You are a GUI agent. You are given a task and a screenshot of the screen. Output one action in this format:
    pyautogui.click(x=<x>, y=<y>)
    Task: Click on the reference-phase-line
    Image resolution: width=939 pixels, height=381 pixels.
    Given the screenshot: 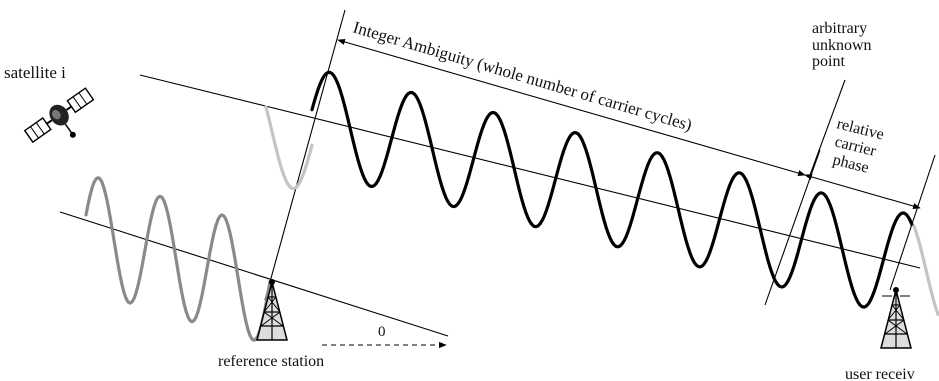 What is the action you would take?
    pyautogui.click(x=305, y=155)
    